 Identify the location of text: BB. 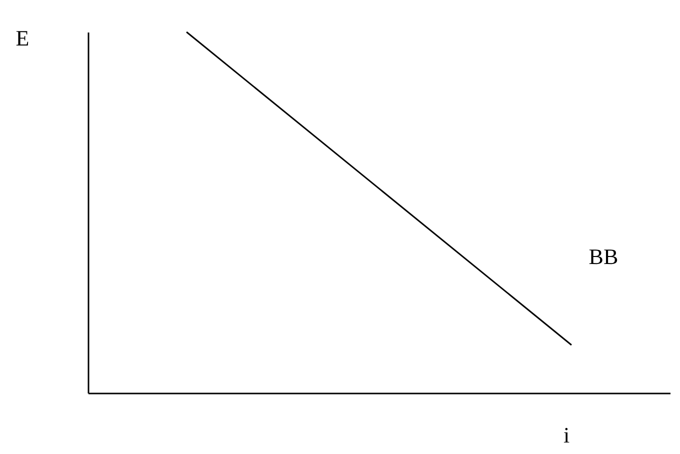
(603, 256).